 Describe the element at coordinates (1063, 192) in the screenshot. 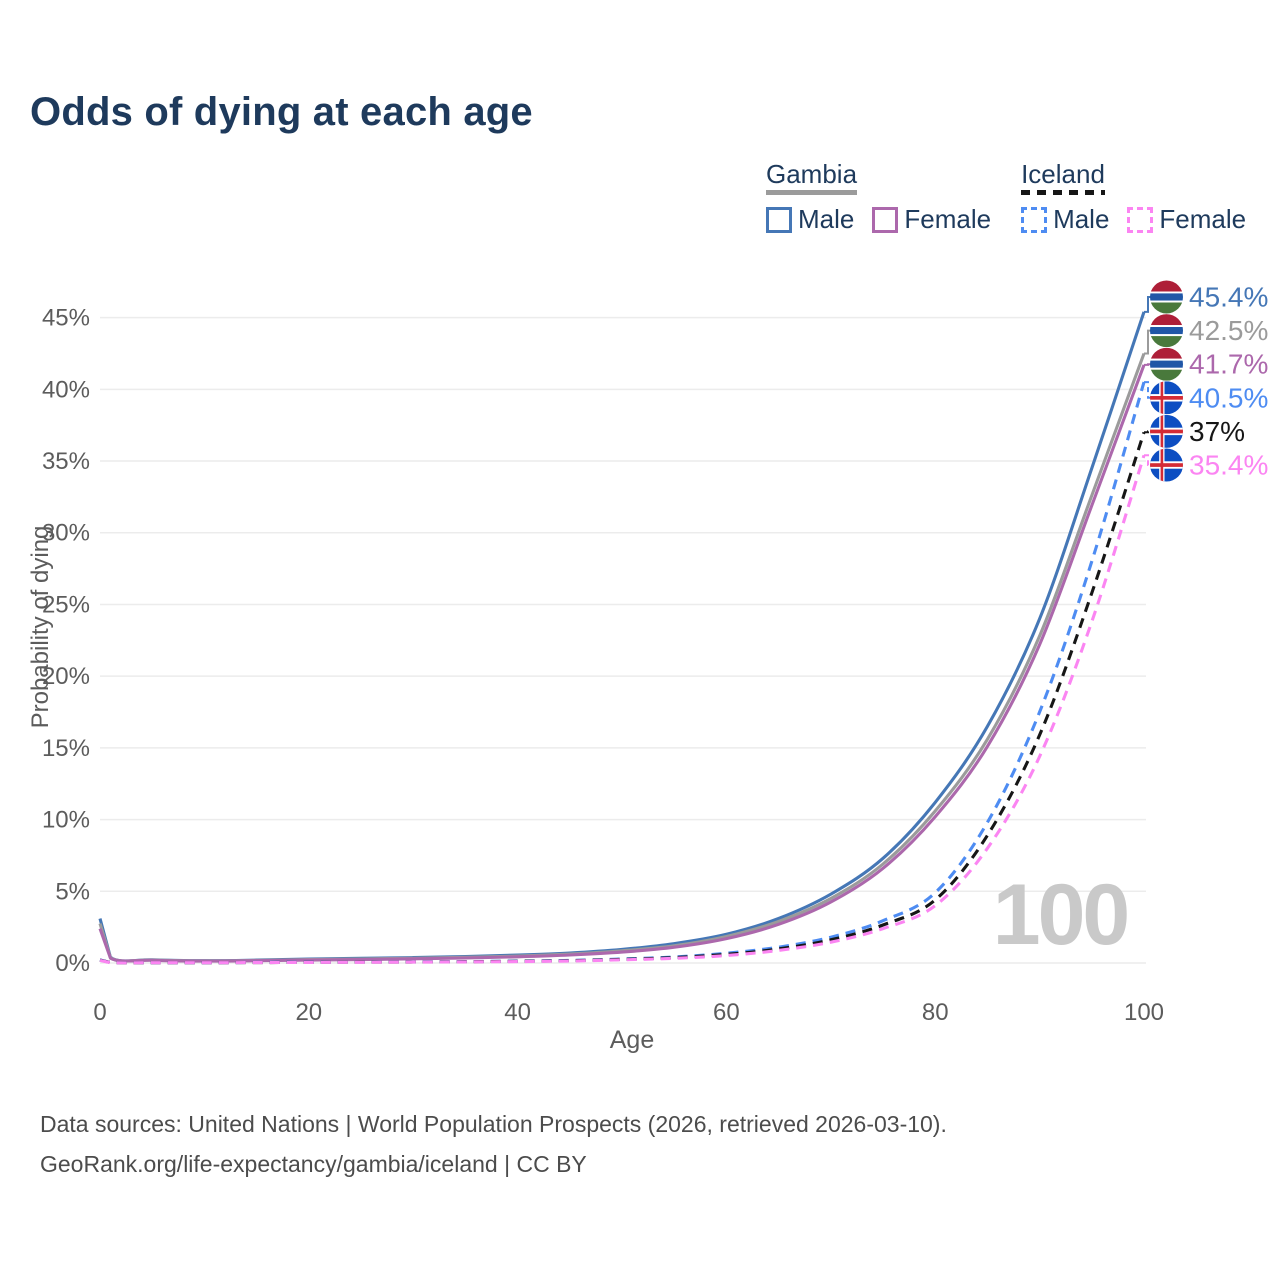

I see `legend-linestyle-sample-iceland` at that location.